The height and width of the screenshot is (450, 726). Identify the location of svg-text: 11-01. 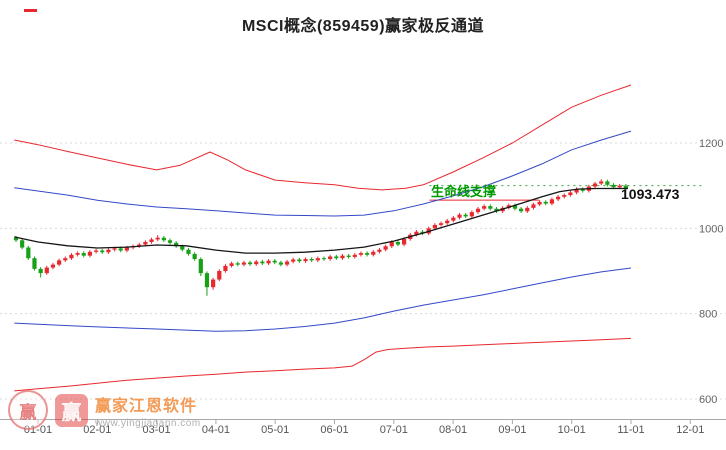
(630, 430).